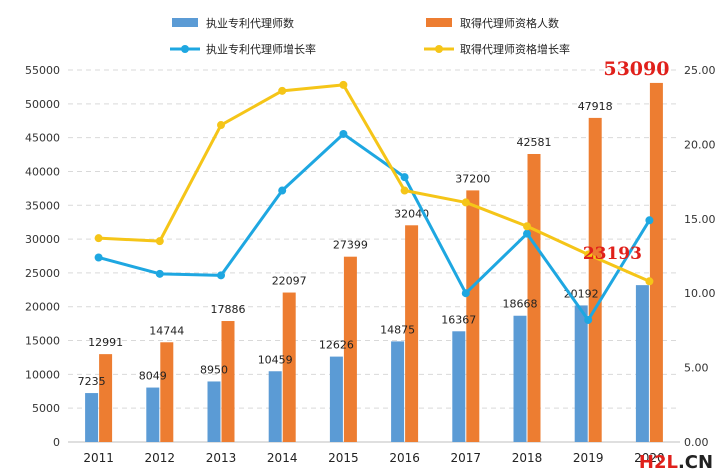  I want to click on x-tick-label: 2016, so click(404, 458).